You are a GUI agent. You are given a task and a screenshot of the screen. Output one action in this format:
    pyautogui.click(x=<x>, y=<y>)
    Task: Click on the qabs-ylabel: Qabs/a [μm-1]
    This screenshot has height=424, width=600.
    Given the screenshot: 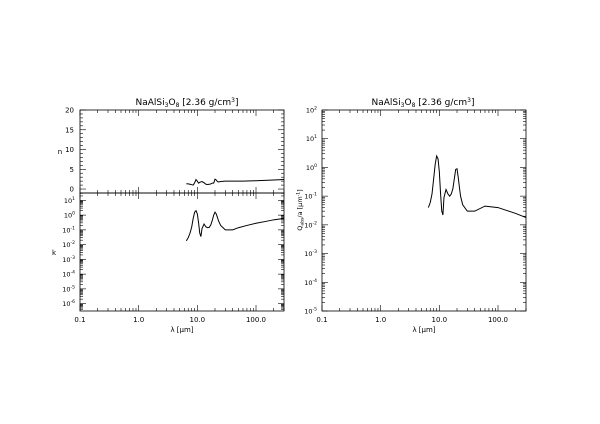 What is the action you would take?
    pyautogui.click(x=301, y=209)
    